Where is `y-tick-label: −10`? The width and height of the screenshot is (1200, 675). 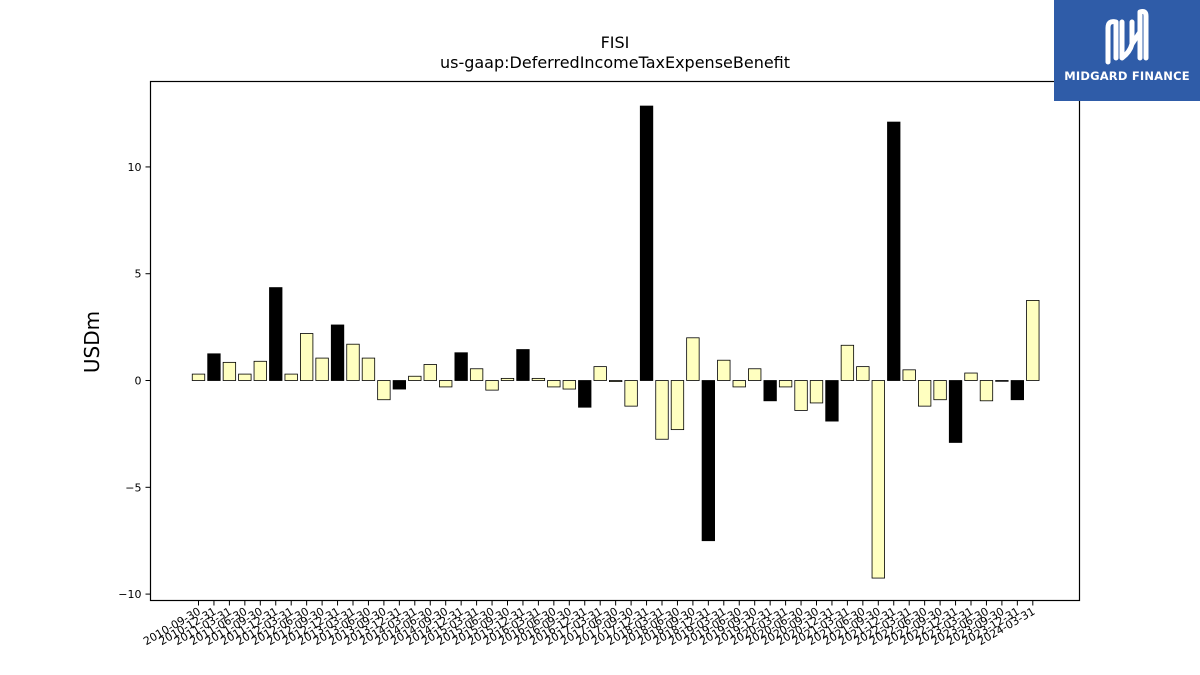
y-tick-label: −10 is located at coordinates (129, 594).